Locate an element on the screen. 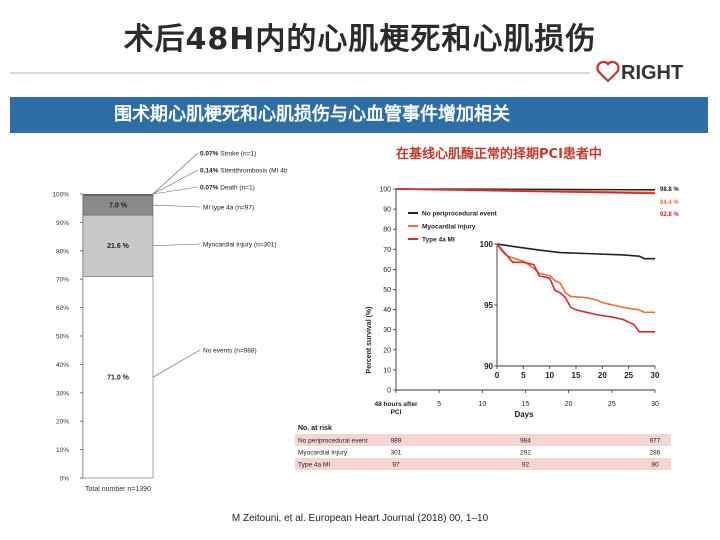  y-tick-label: 30% is located at coordinates (62, 393).